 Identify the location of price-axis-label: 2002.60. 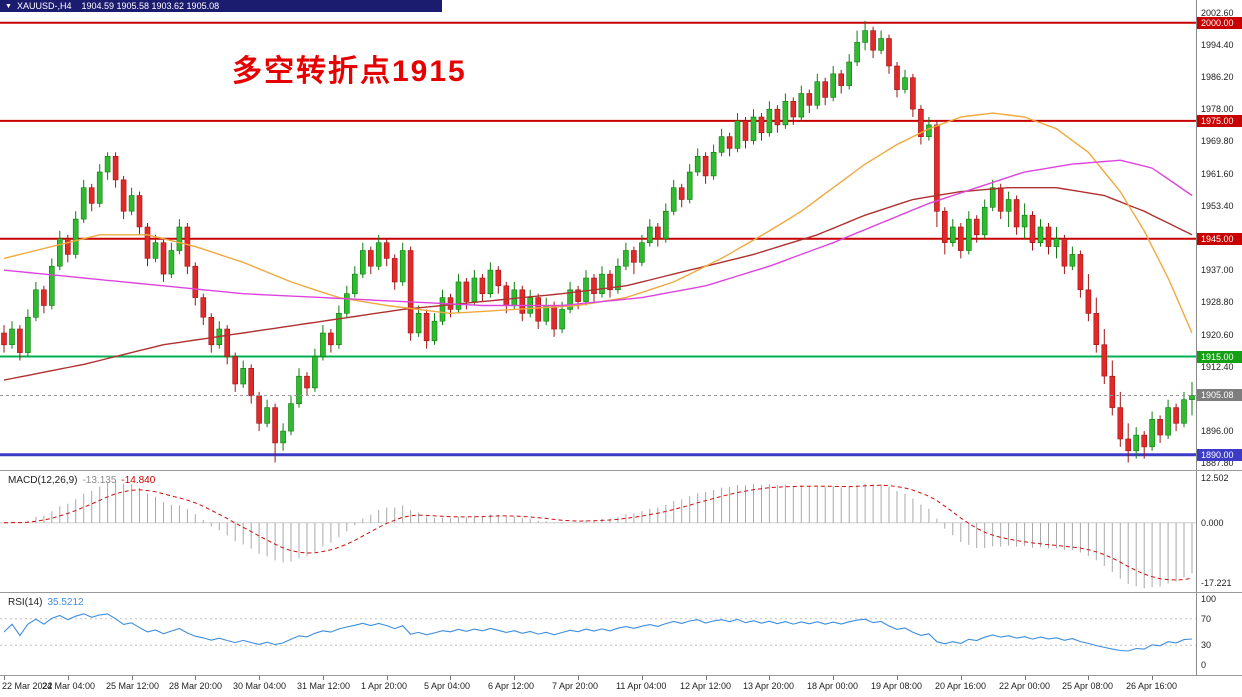
(1217, 13).